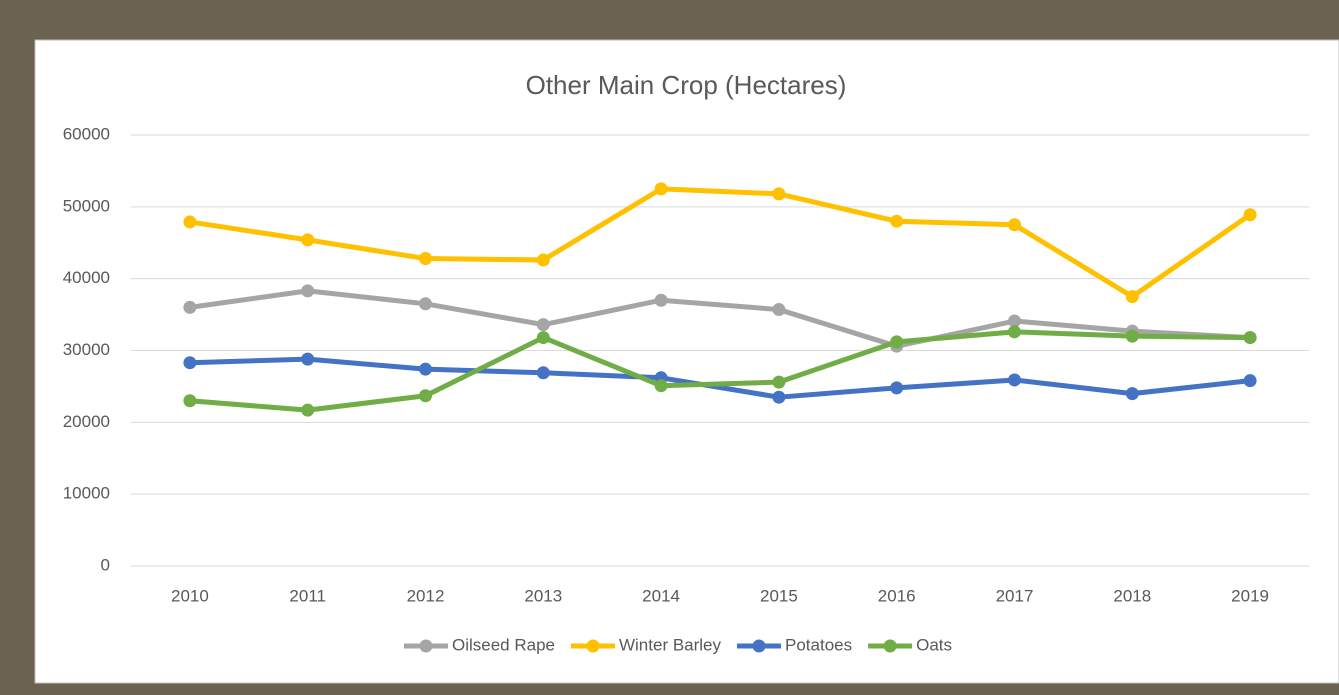 The height and width of the screenshot is (695, 1339). What do you see at coordinates (543, 595) in the screenshot?
I see `x-tick-label: 2013` at bounding box center [543, 595].